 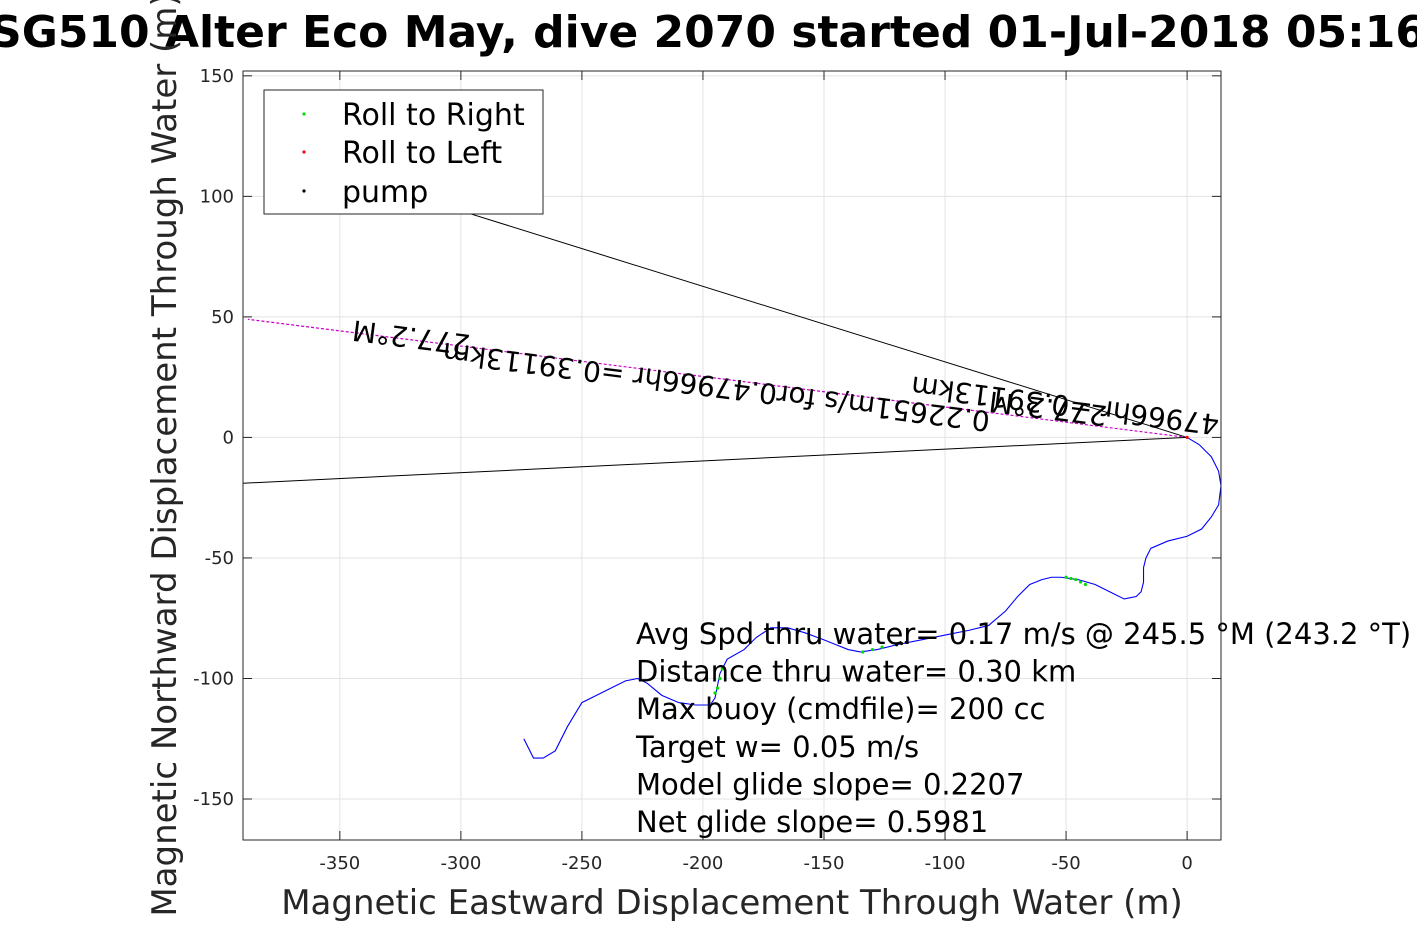 I want to click on stats-line: Distance thru water= 0.30 km, so click(x=856, y=672).